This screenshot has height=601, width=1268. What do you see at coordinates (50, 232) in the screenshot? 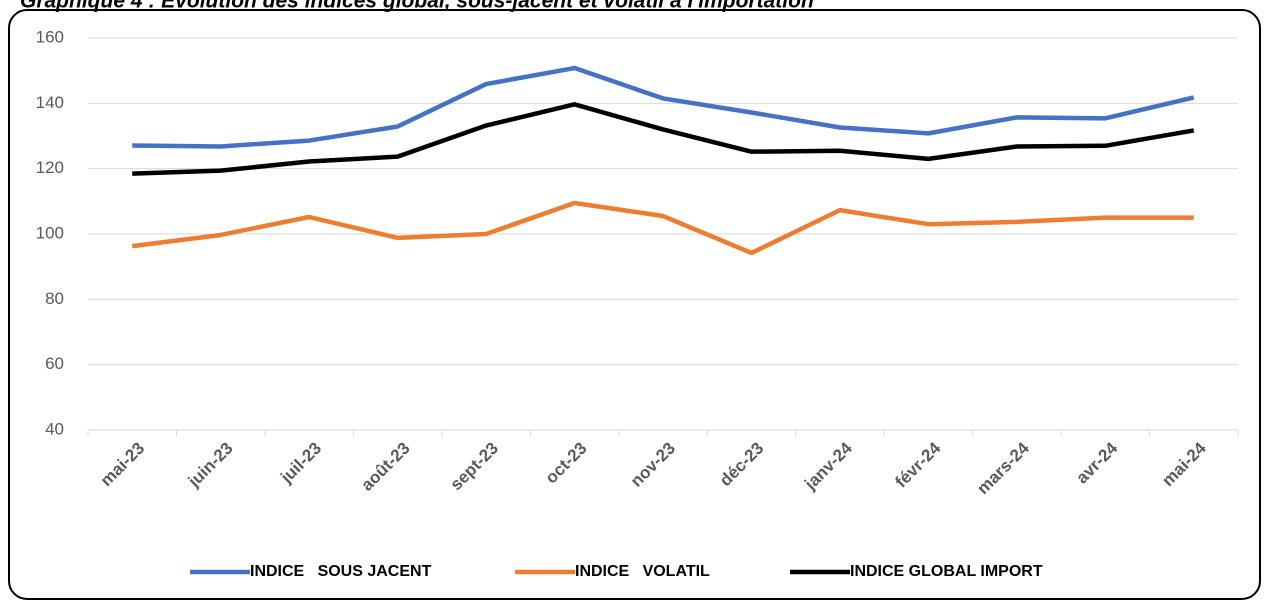
I see `y-tick-label: 100` at bounding box center [50, 232].